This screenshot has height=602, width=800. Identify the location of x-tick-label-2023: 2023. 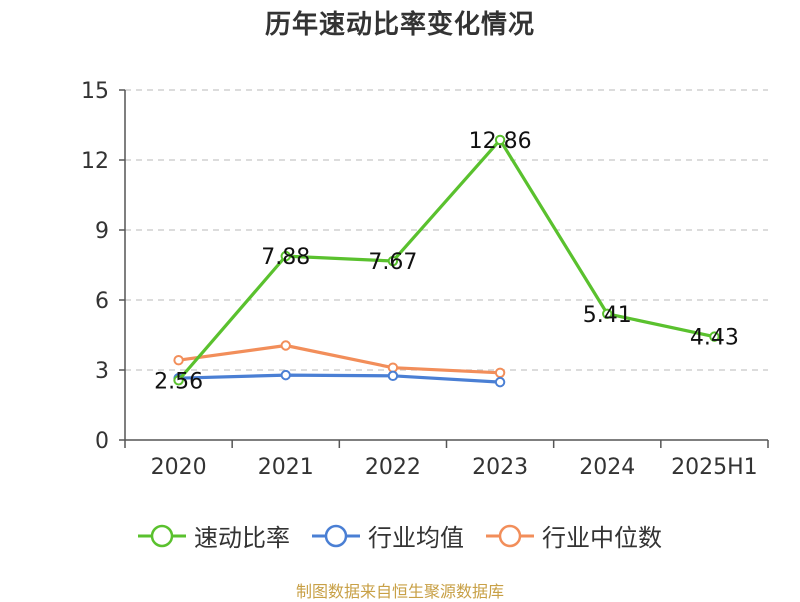
(500, 467).